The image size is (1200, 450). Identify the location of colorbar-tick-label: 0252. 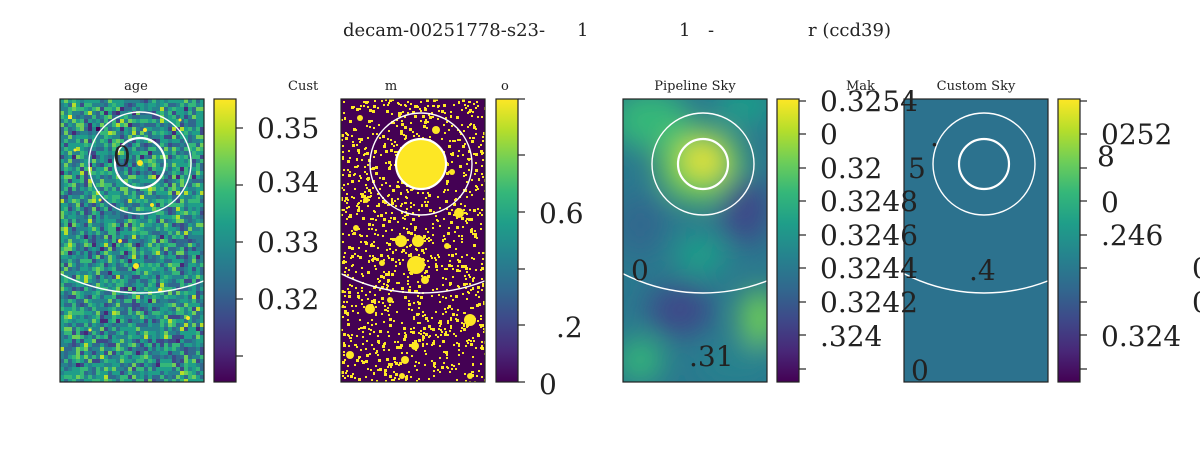
(1136, 134).